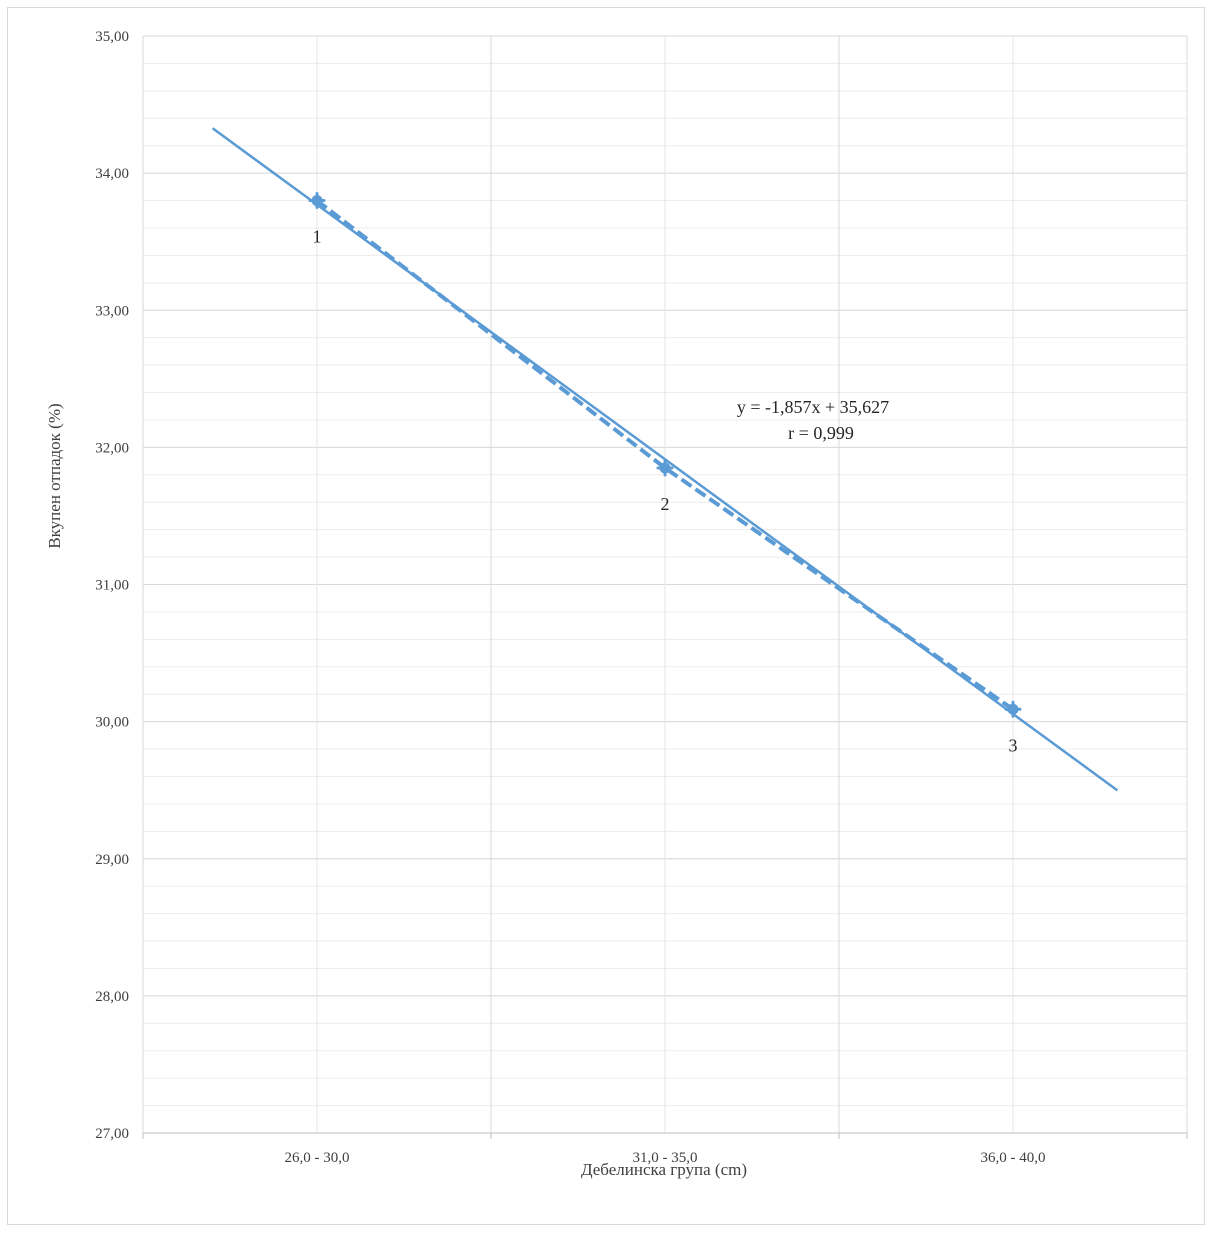 The width and height of the screenshot is (1213, 1233). Describe the element at coordinates (664, 1169) in the screenshot. I see `x-axis-title: Дебелинска група (cm)` at that location.